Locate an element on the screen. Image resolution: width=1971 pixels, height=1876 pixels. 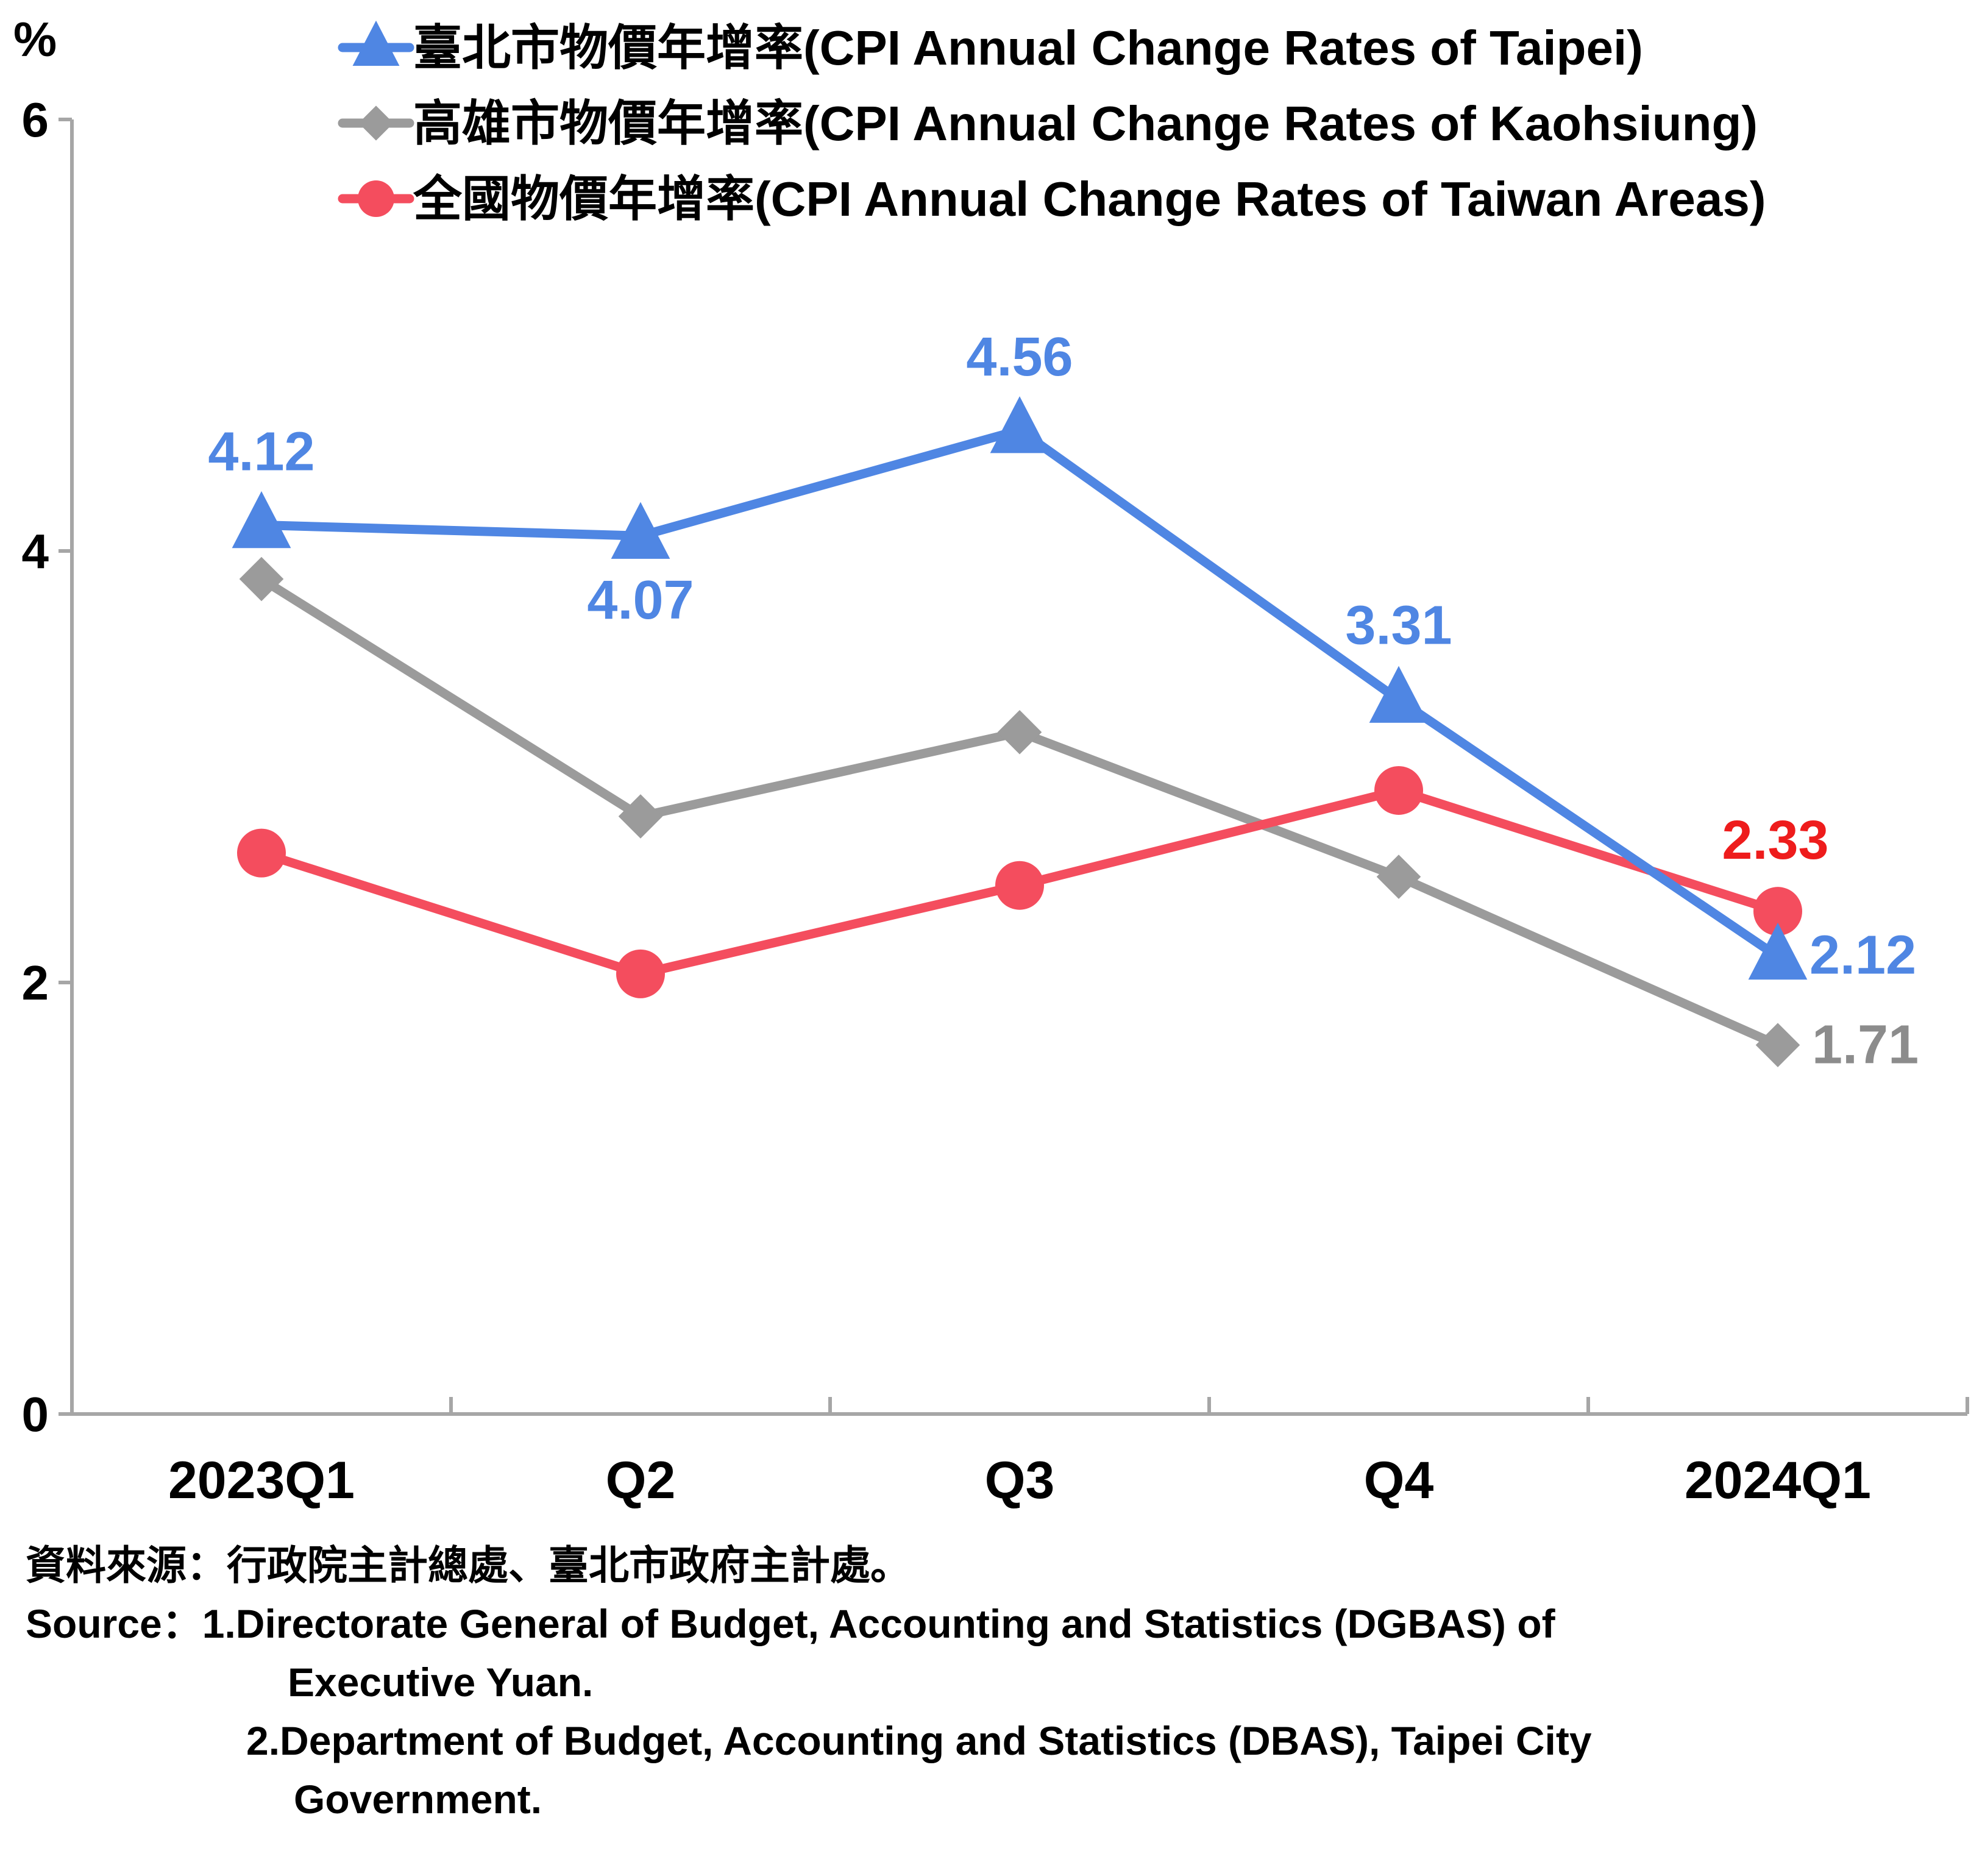
data-label: 2.12 is located at coordinates (1862, 955).